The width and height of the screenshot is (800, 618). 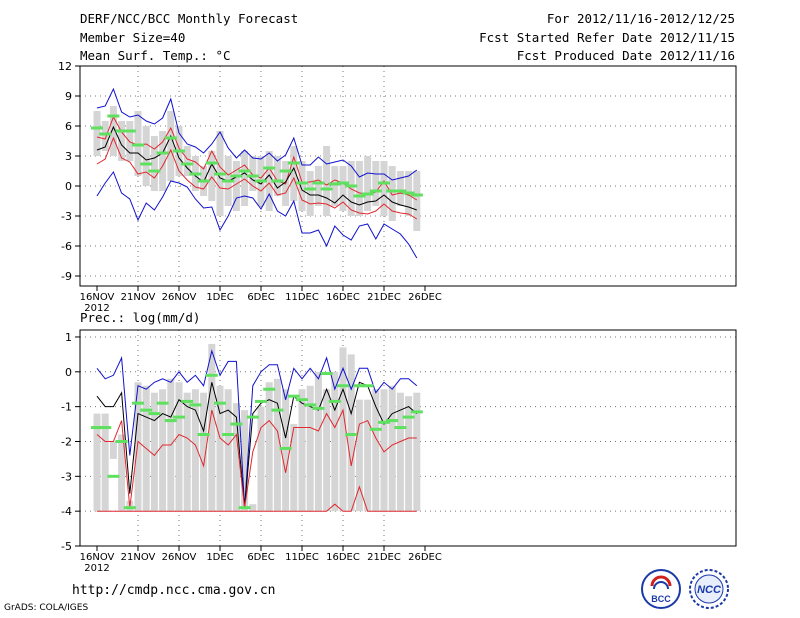 I want to click on prec-xtick-label: 16DEC, so click(x=343, y=557).